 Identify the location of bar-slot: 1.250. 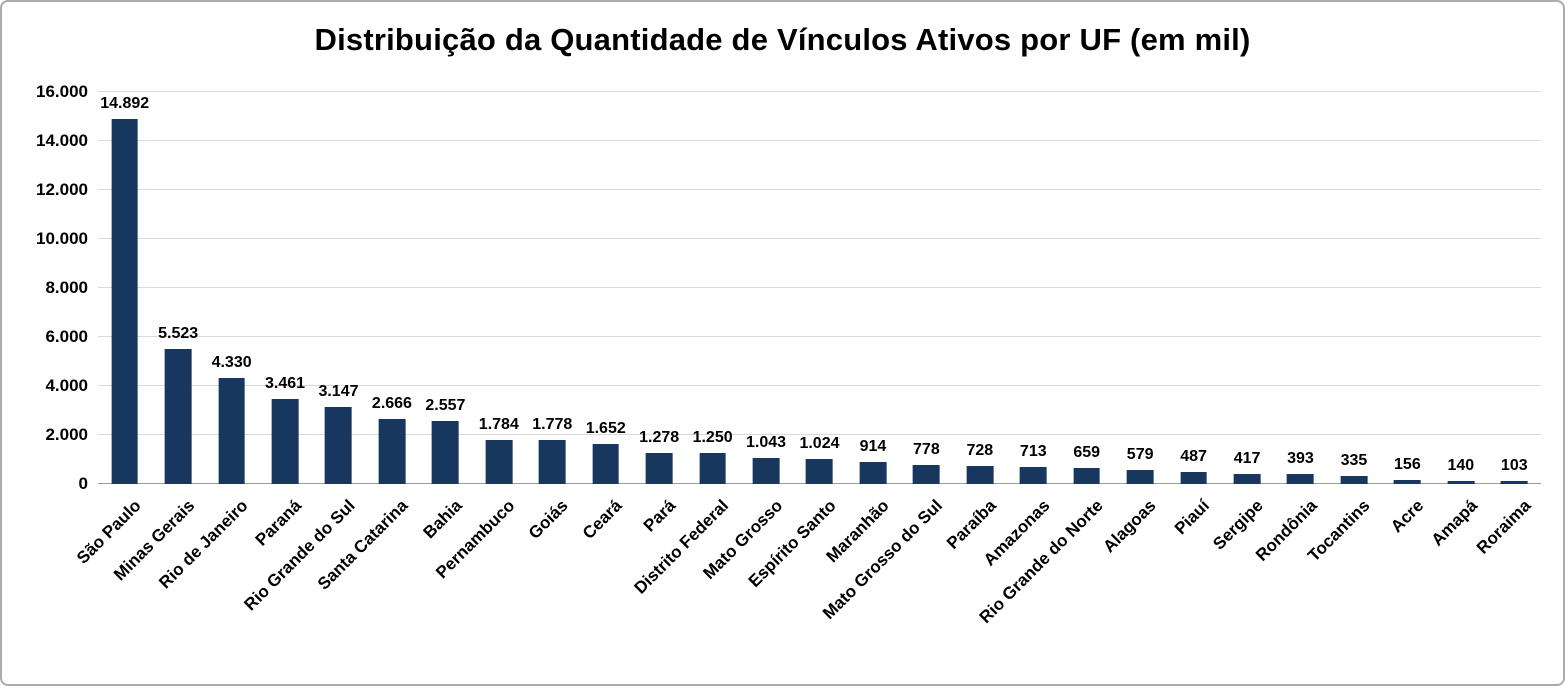
(712, 288).